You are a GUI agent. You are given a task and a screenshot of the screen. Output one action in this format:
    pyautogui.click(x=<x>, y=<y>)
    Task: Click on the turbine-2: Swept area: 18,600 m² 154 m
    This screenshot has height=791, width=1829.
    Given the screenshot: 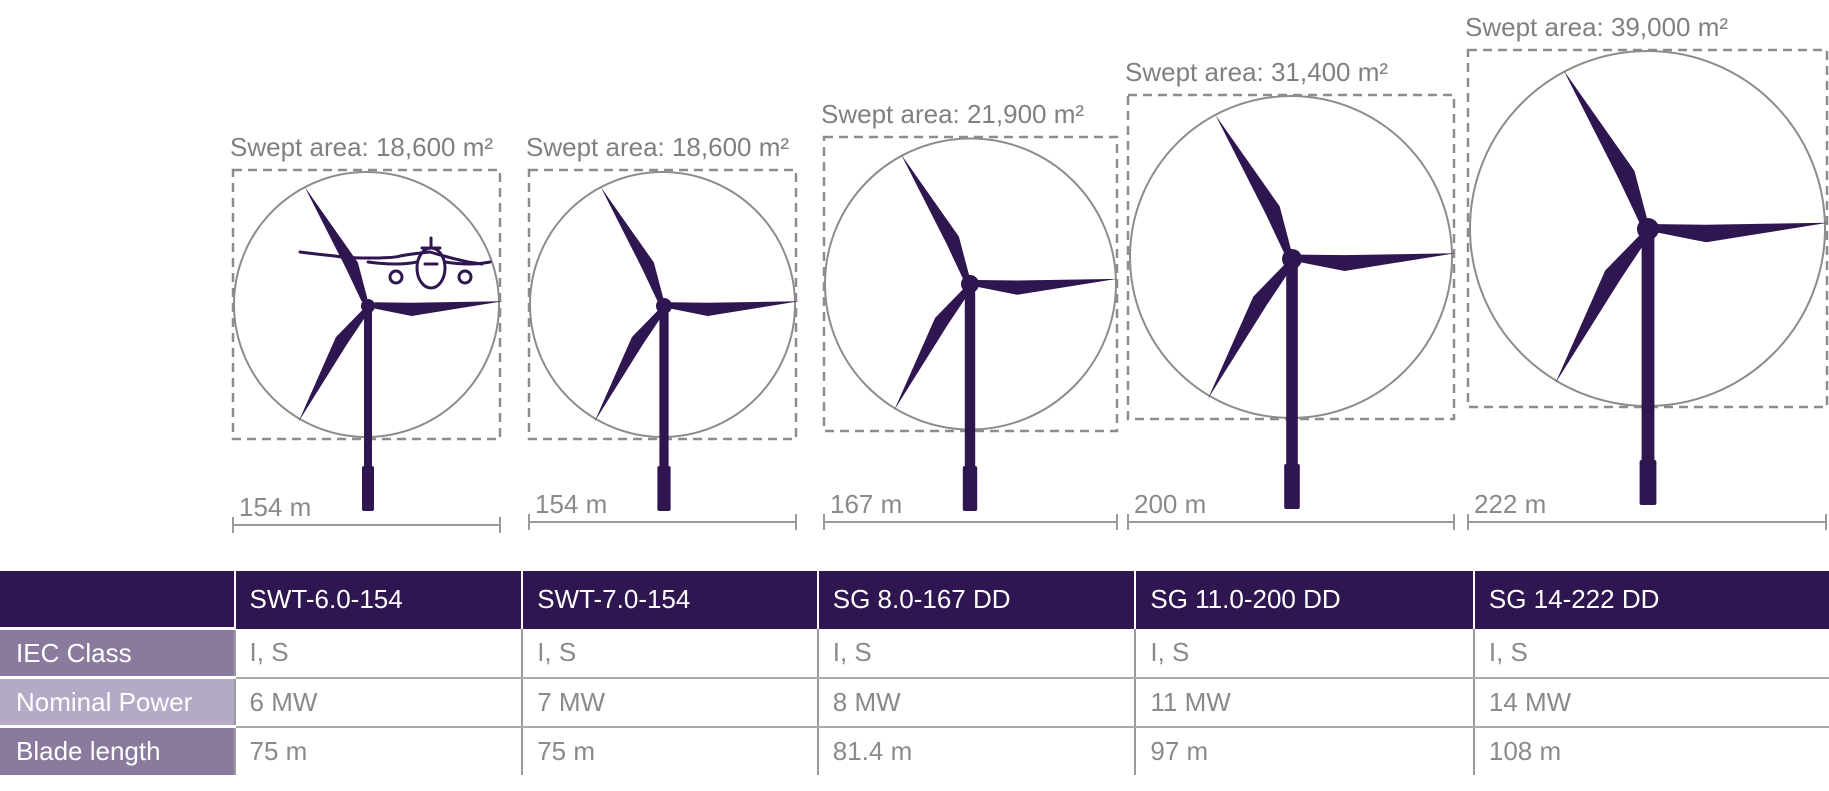 What is the action you would take?
    pyautogui.click(x=662, y=331)
    